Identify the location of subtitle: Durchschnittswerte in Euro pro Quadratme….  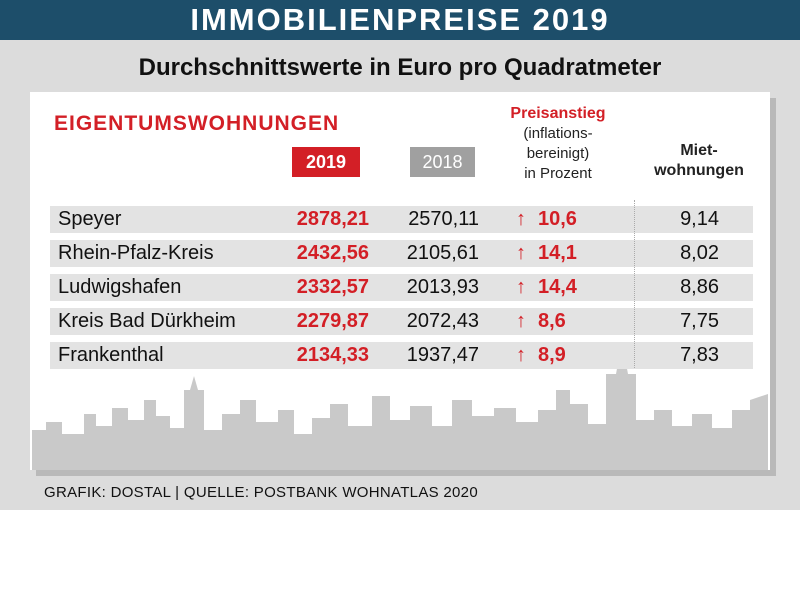
(400, 67).